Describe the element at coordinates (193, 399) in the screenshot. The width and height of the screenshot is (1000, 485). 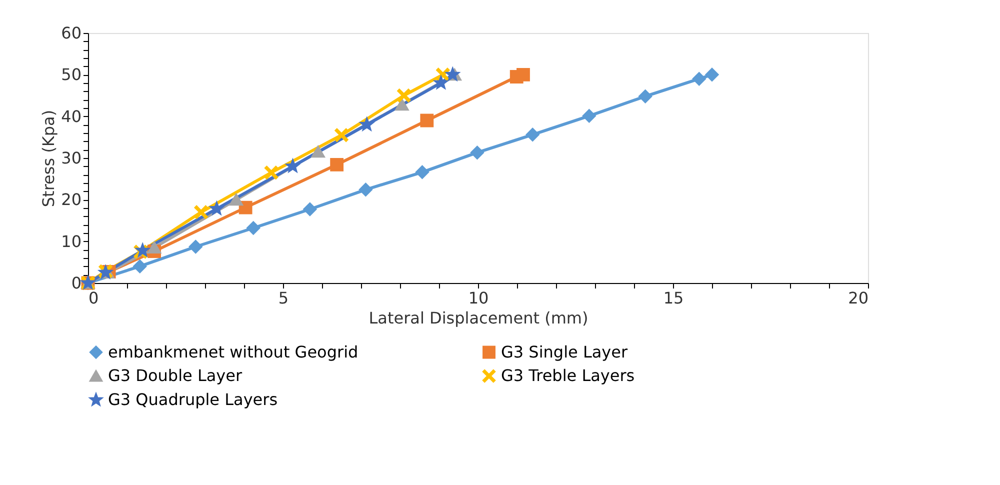
I see `legend-label: G3 Quadruple Layers` at that location.